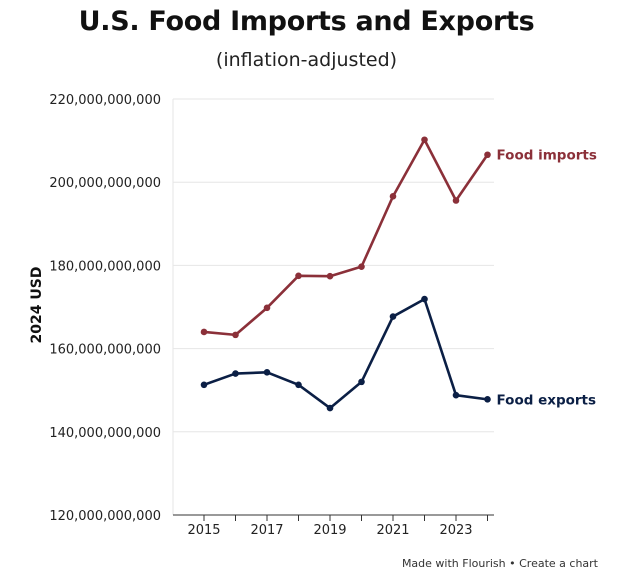 Image resolution: width=627 pixels, height=580 pixels. What do you see at coordinates (455, 530) in the screenshot?
I see `x-tick-label: 2023` at bounding box center [455, 530].